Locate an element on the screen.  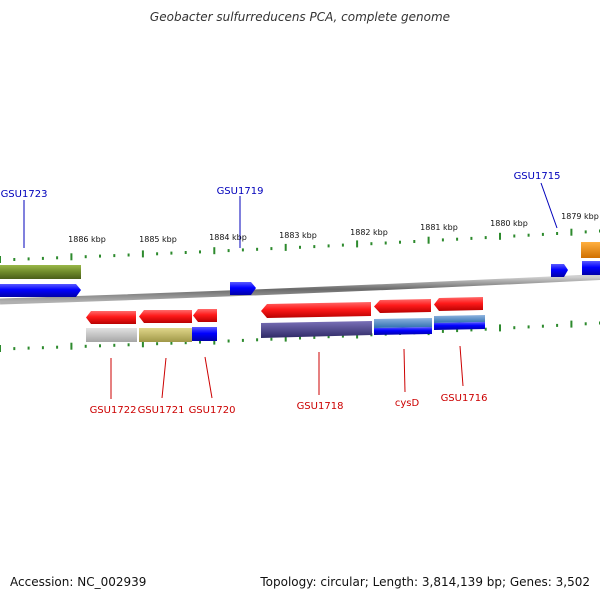
tick-label-1882: 1882 kbp is located at coordinates (369, 232).